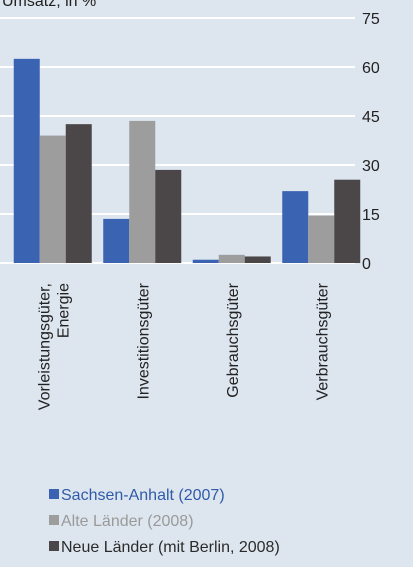  I want to click on x-tick-label-line: Investitionsgüter, so click(143, 340).